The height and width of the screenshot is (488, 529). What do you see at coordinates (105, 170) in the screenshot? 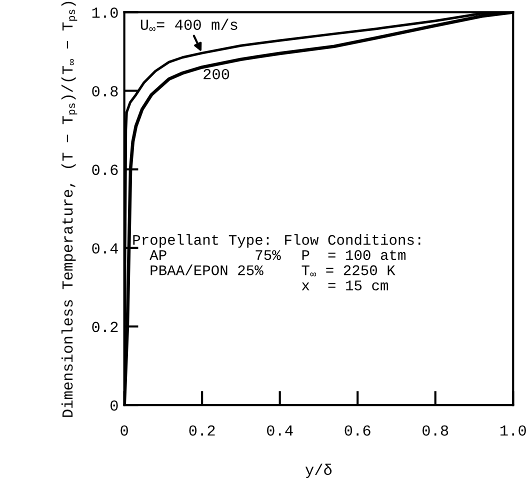
I see `y-tick-label: 0.6` at bounding box center [105, 170].